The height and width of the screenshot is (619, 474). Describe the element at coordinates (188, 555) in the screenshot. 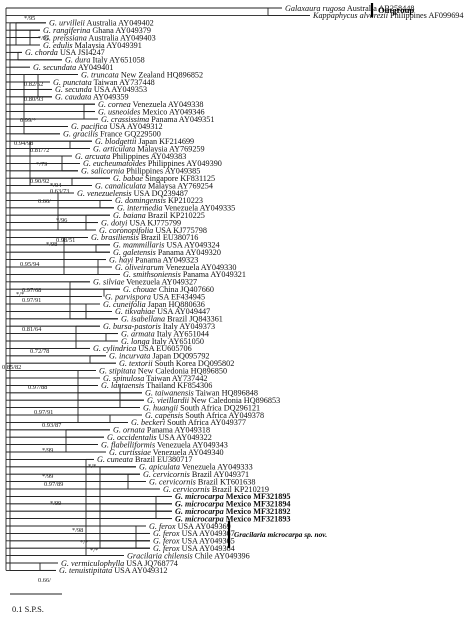

I see `taxon-label: Gracilaria chilensis Chile AY049396` at that location.